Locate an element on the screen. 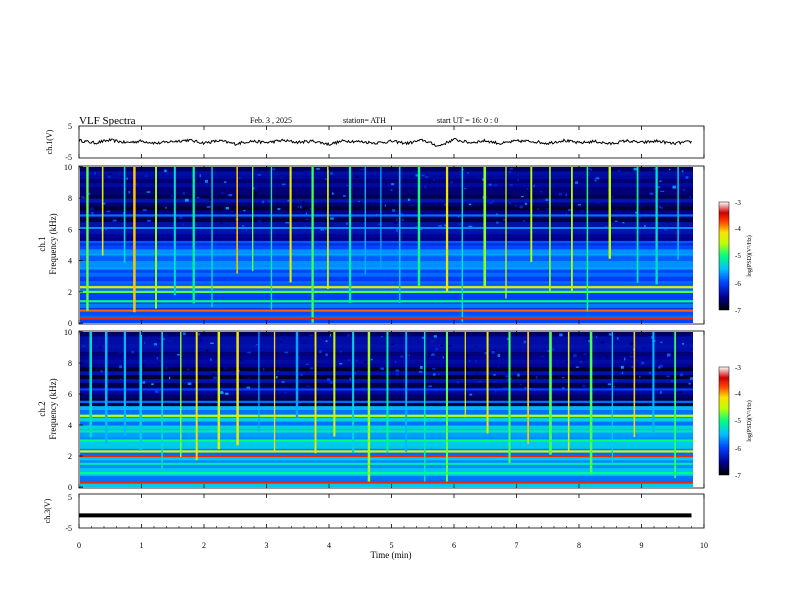 This screenshot has width=792, height=612. time-tick-label: 5 is located at coordinates (392, 545).